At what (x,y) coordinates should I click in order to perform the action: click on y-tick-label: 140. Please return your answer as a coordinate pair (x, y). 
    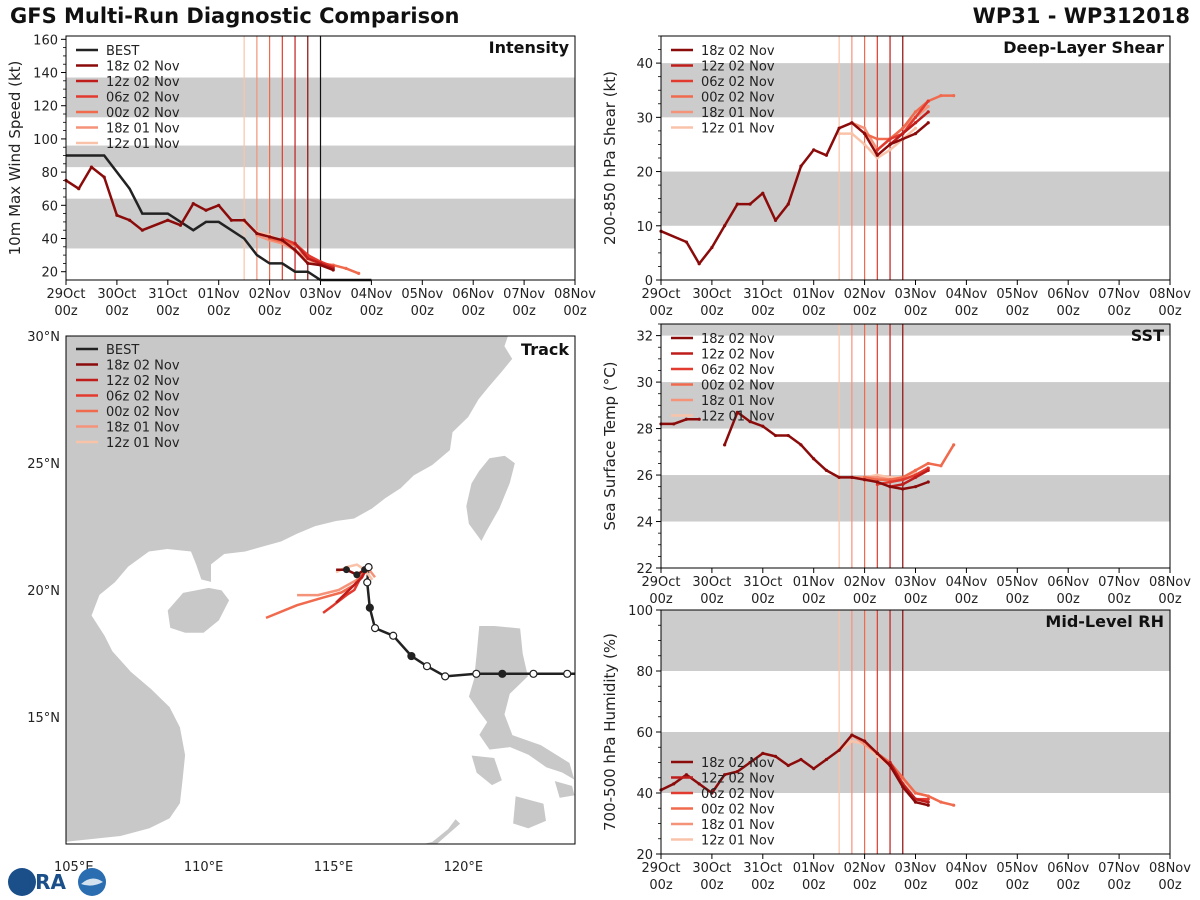
    Looking at the image, I should click on (45, 74).